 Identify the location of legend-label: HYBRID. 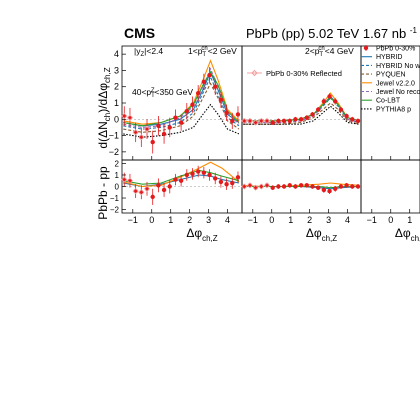
(389, 57).